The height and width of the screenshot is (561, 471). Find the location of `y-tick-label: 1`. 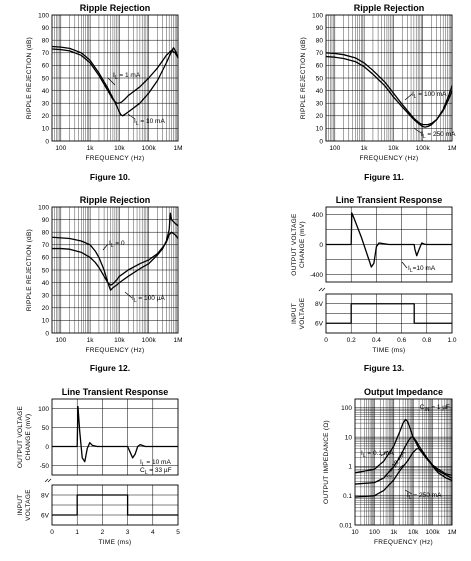

y-tick-label: 1 is located at coordinates (350, 467).